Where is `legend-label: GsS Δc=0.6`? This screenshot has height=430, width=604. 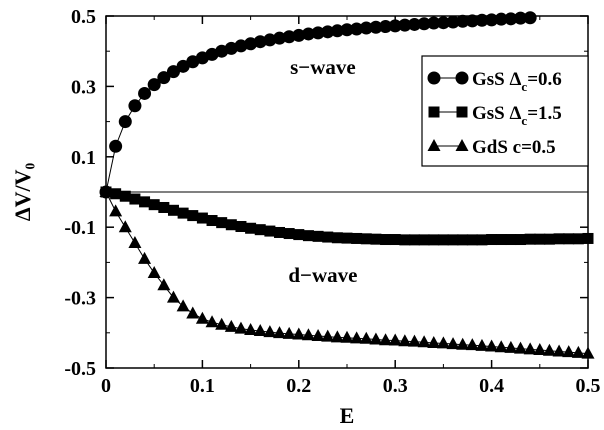
legend-label: GsS Δc=0.6 is located at coordinates (517, 81).